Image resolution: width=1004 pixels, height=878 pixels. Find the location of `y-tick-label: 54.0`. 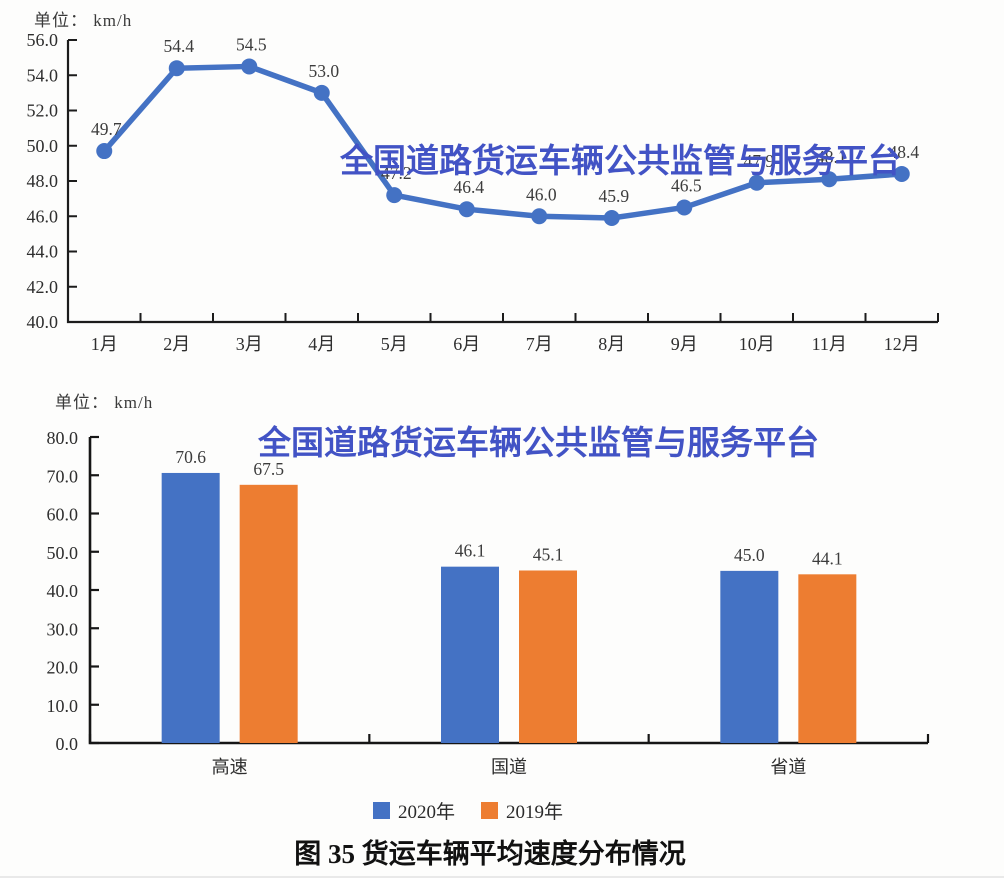

y-tick-label: 54.0 is located at coordinates (43, 75).